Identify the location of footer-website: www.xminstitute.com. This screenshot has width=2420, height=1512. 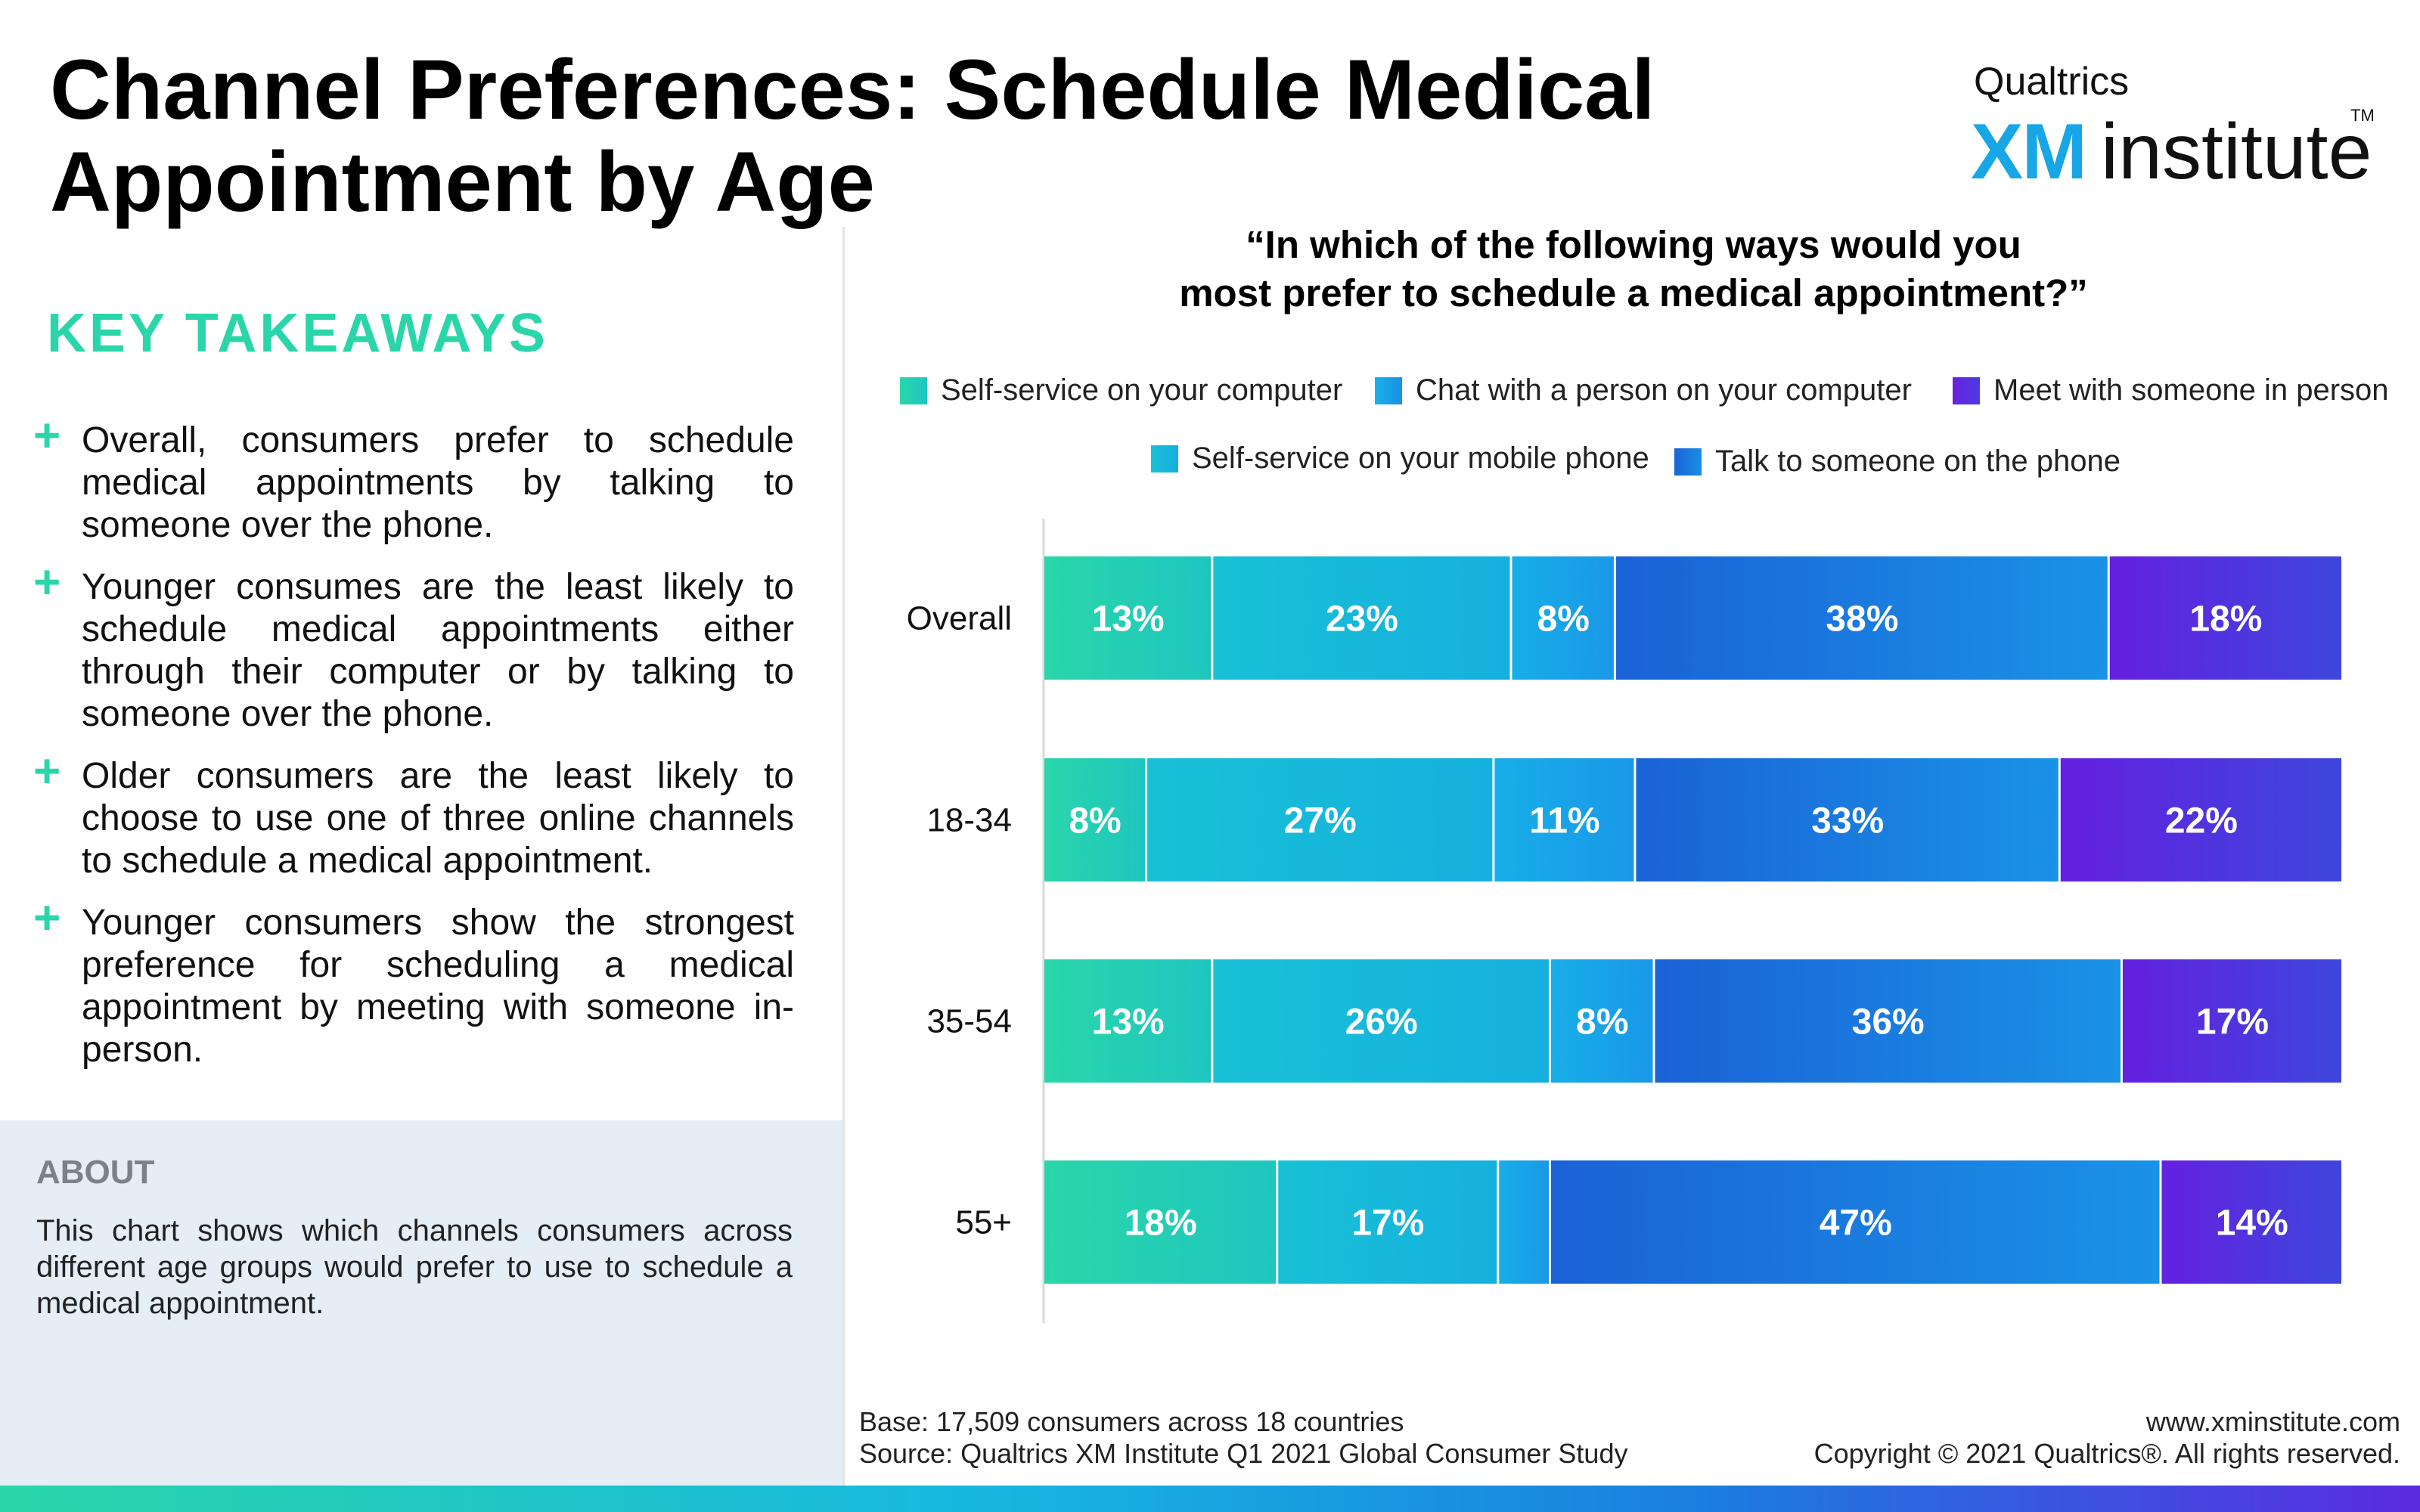
(2272, 1421).